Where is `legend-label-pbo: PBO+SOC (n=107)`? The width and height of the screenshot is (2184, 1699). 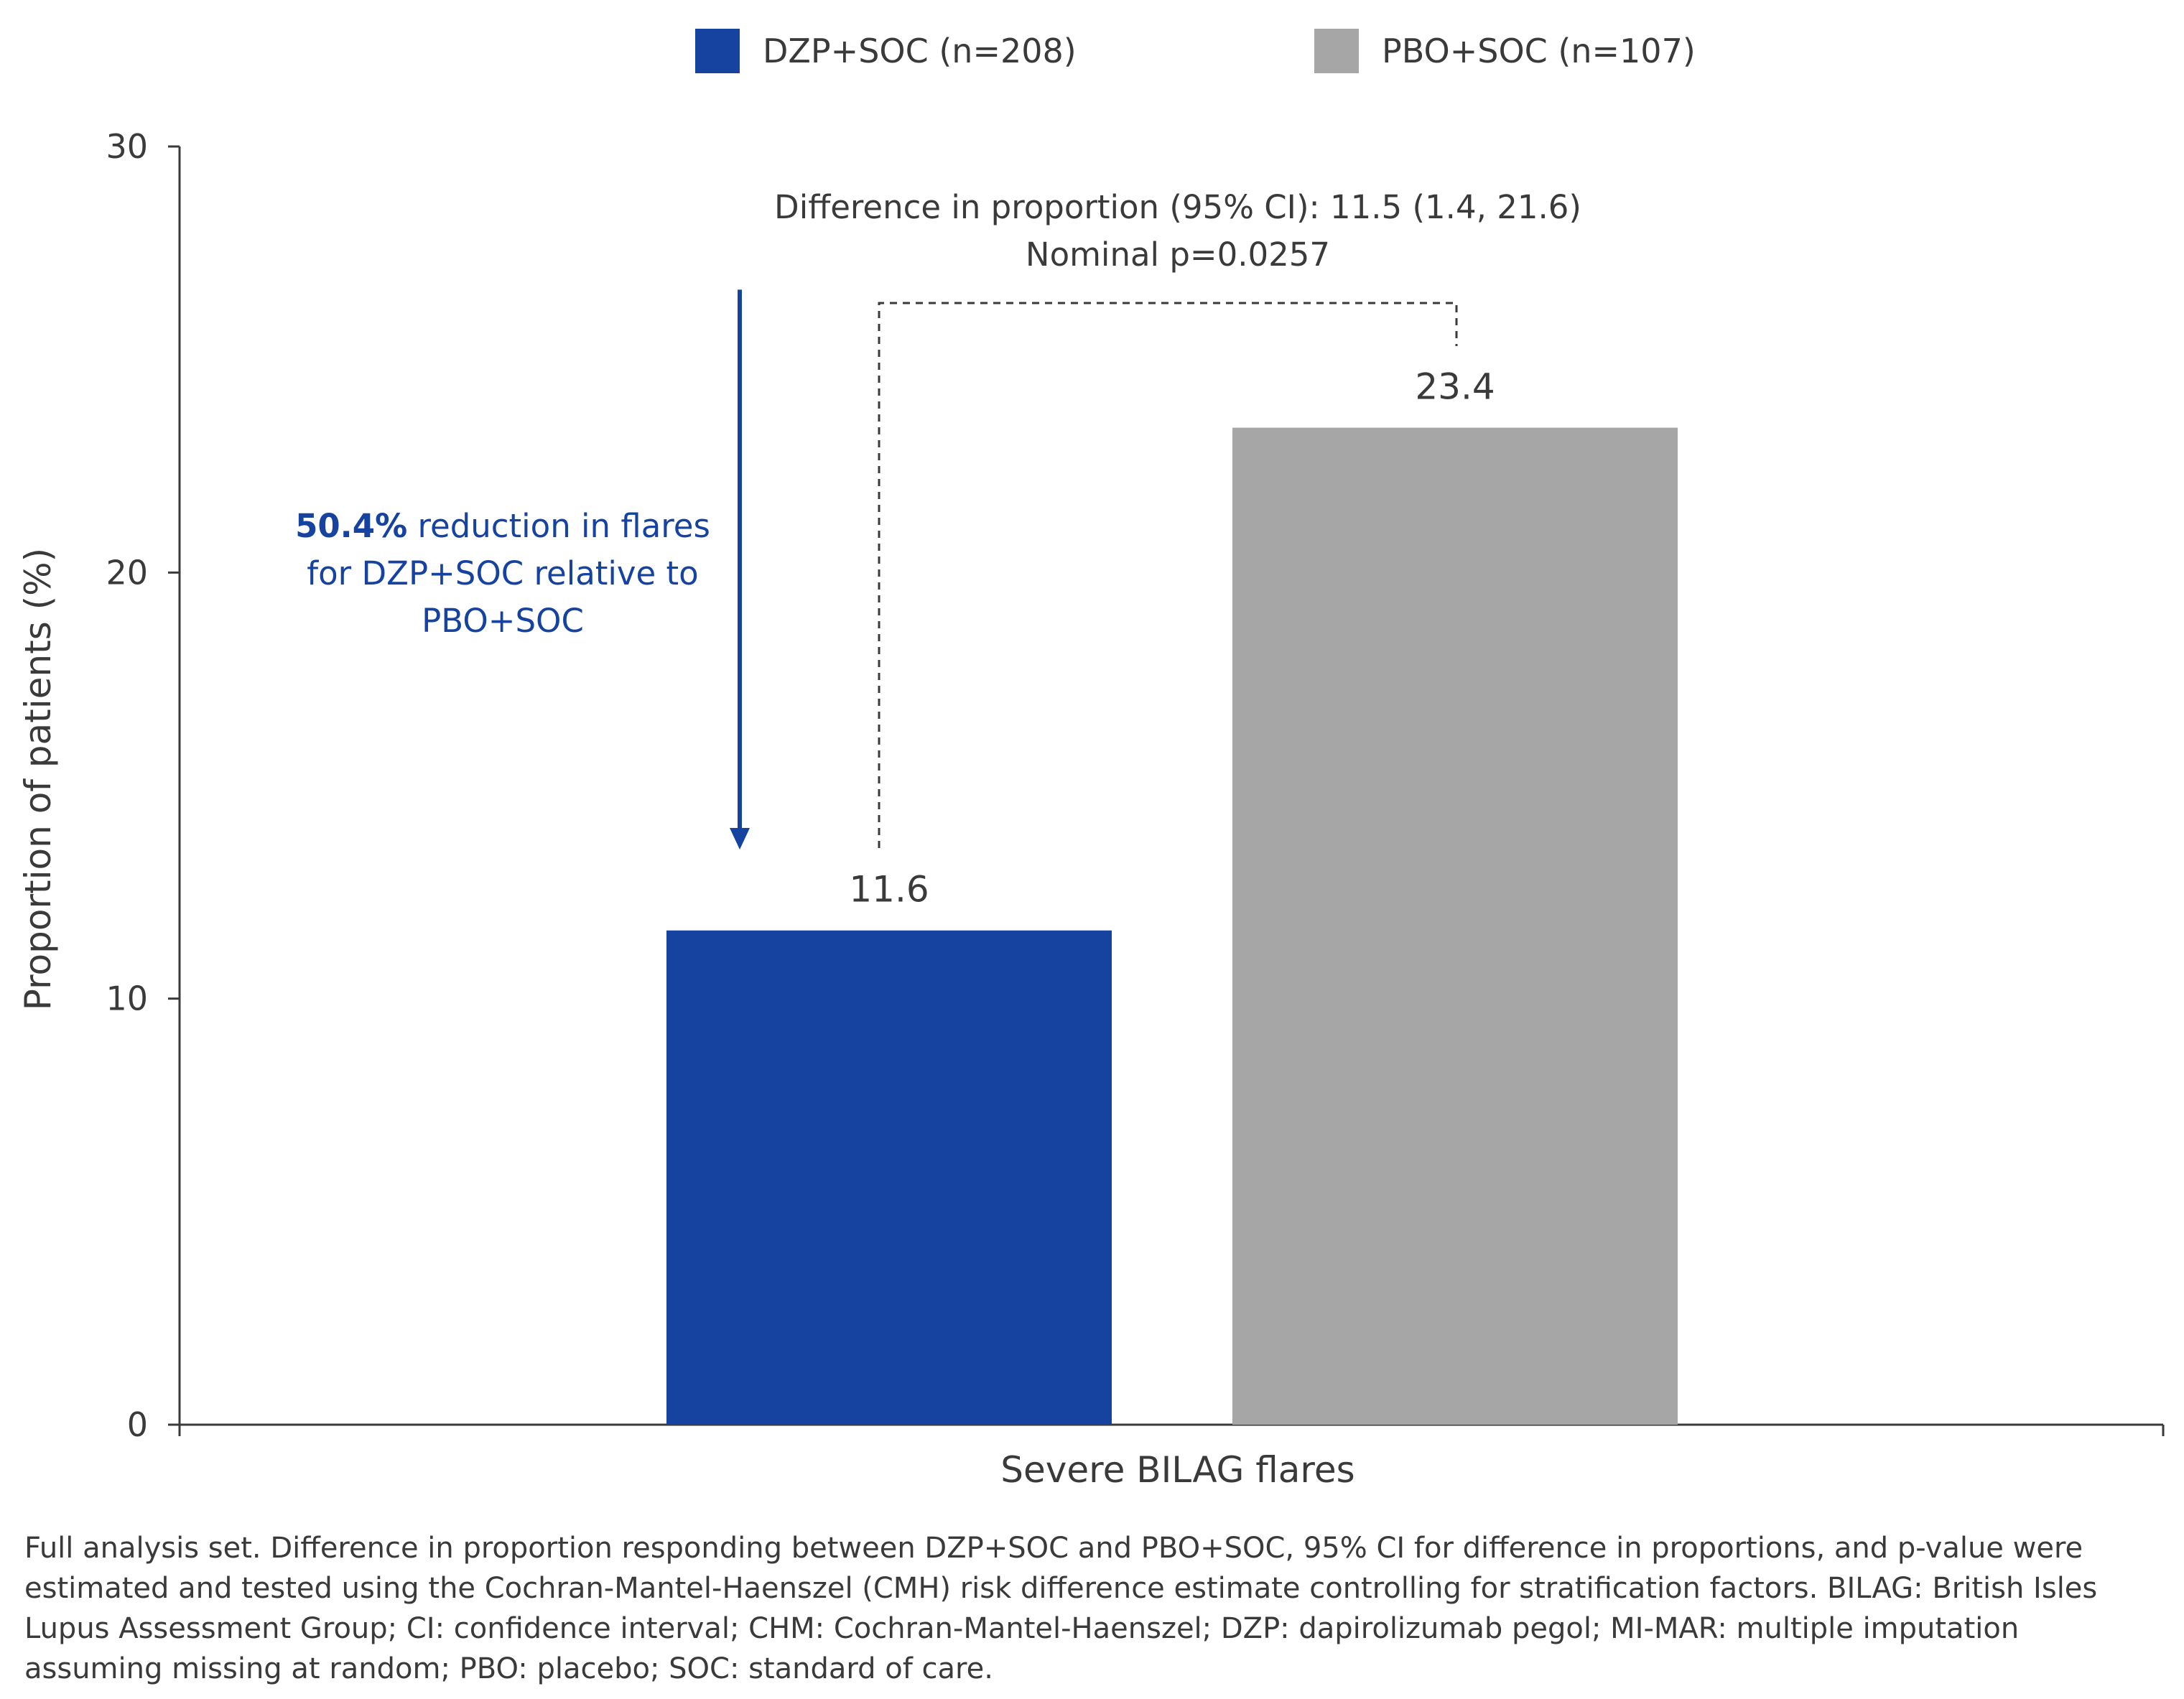
legend-label-pbo: PBO+SOC (n=107) is located at coordinates (1539, 51).